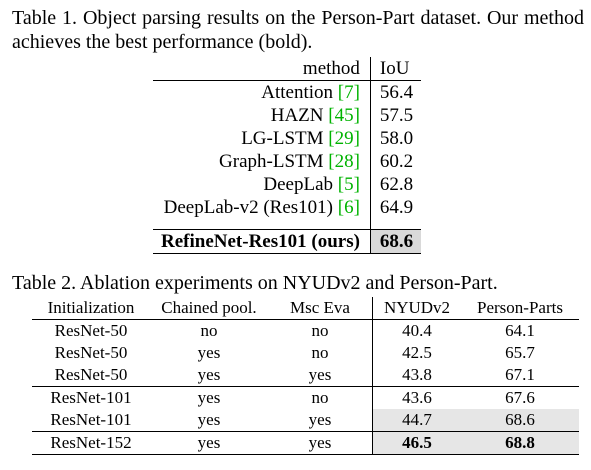 Image resolution: width=591 pixels, height=470 pixels. I want to click on table1-header-iou: IoU, so click(396, 69).